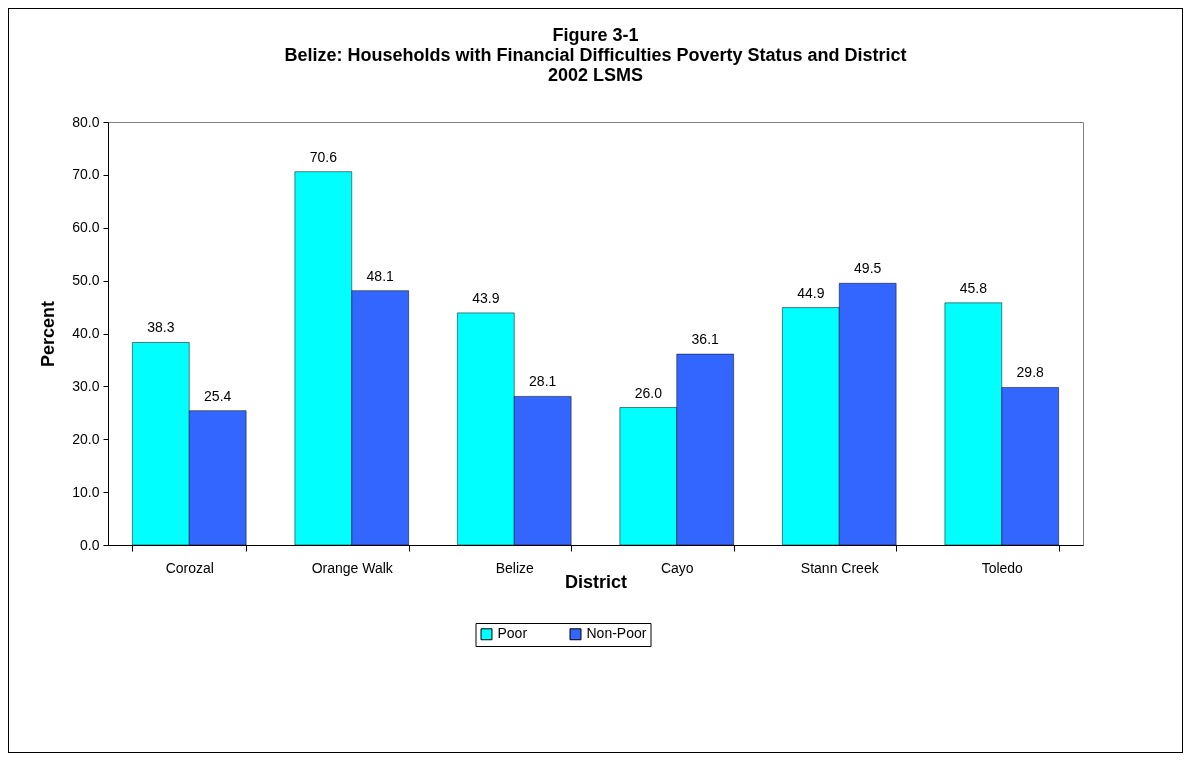 Image resolution: width=1197 pixels, height=765 pixels. I want to click on data-label: 44.9, so click(811, 292).